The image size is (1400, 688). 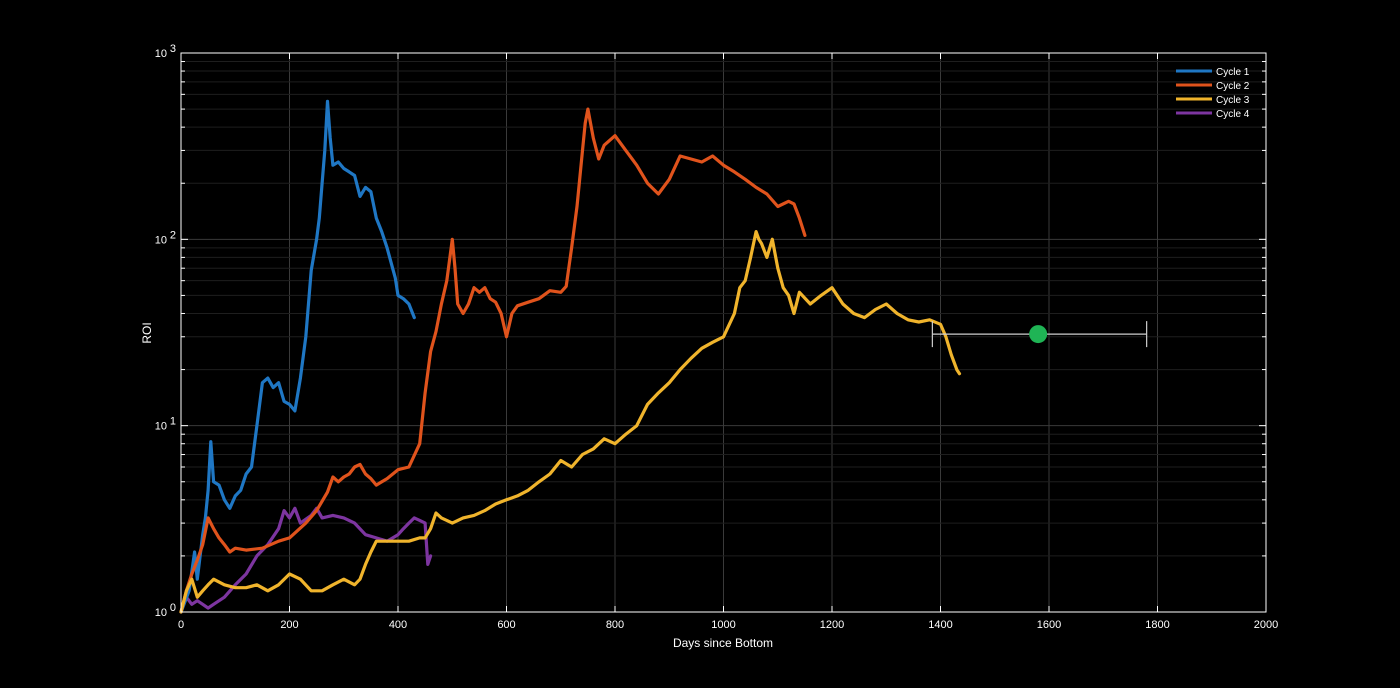 What do you see at coordinates (173, 608) in the screenshot?
I see `y-tick-exponent: 0` at bounding box center [173, 608].